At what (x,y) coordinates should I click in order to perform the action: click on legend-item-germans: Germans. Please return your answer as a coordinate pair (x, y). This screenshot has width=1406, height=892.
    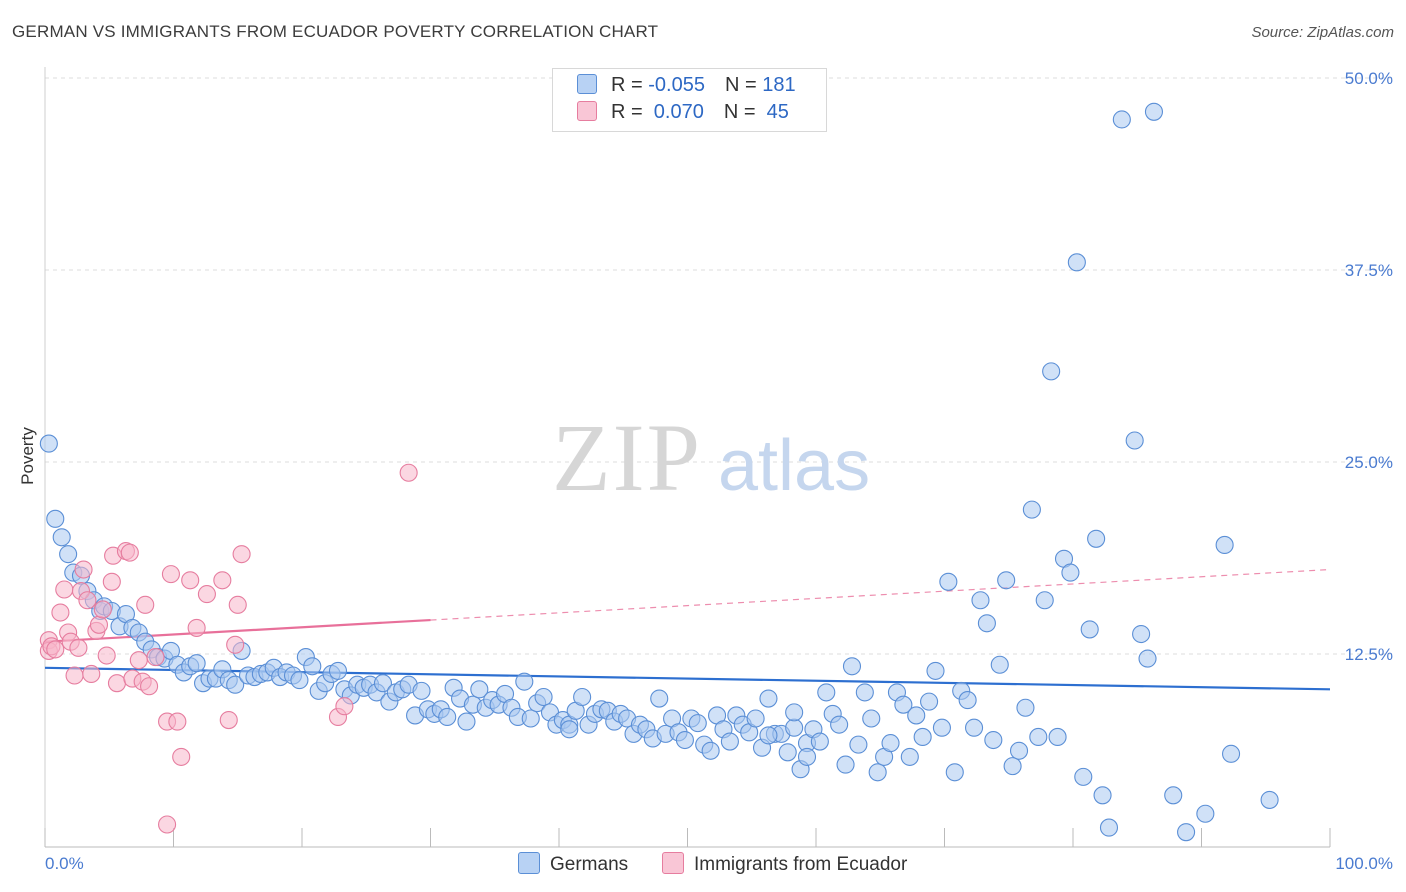
    Looking at the image, I should click on (573, 864).